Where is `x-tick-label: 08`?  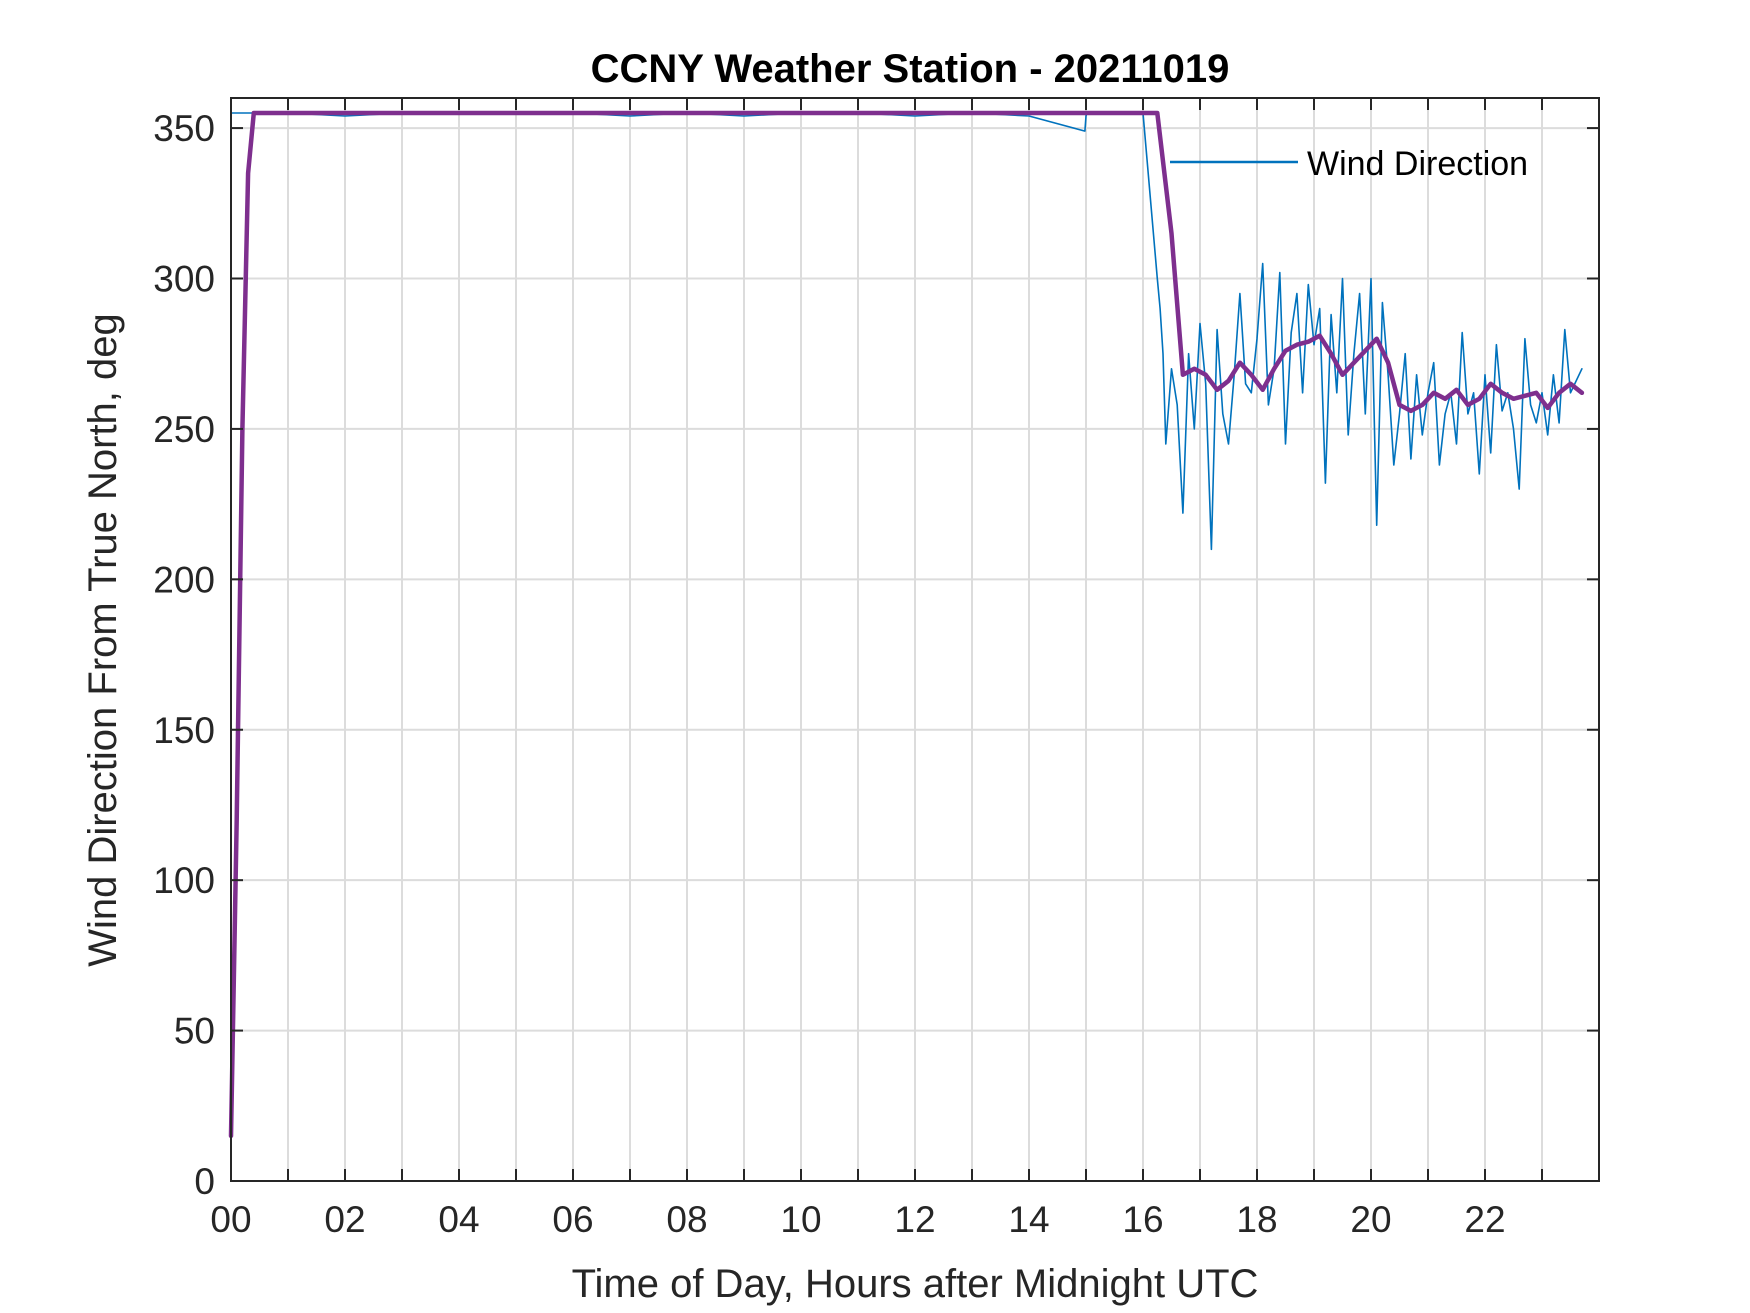 x-tick-label: 08 is located at coordinates (686, 1219).